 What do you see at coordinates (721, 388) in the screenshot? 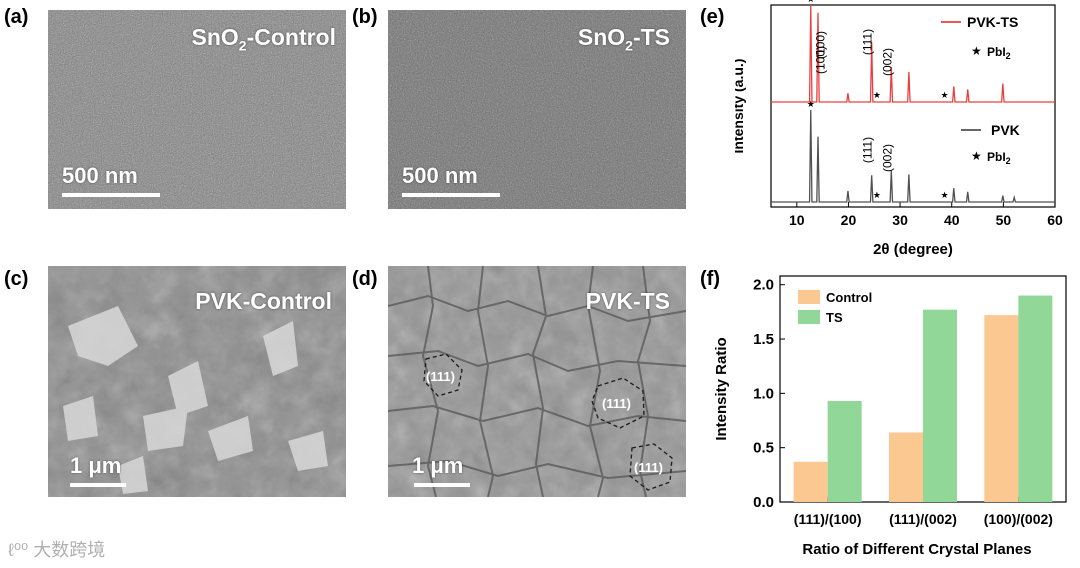
I see `bar-ylabel: Intensity Ratio` at bounding box center [721, 388].